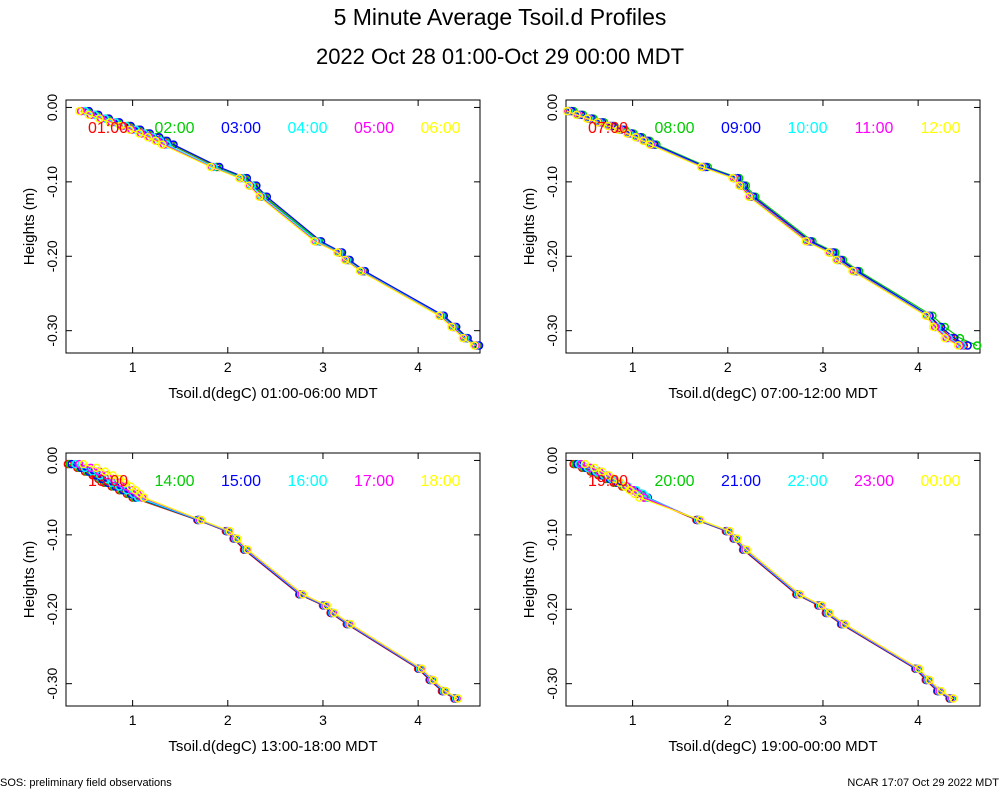 This screenshot has width=1000, height=800. What do you see at coordinates (272, 393) in the screenshot?
I see `x-axis-label: Tsoil.d(degC) 01:00-06:00 MDT` at bounding box center [272, 393].